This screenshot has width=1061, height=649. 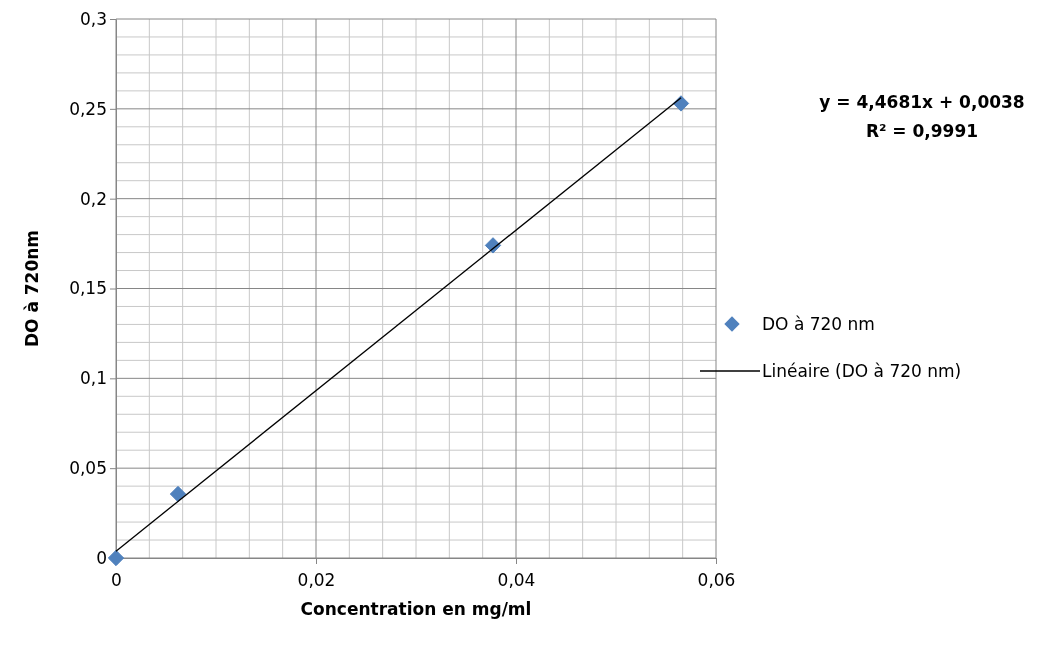 What do you see at coordinates (922, 102) in the screenshot?
I see `text: y = 4,4681x + 0,0038` at bounding box center [922, 102].